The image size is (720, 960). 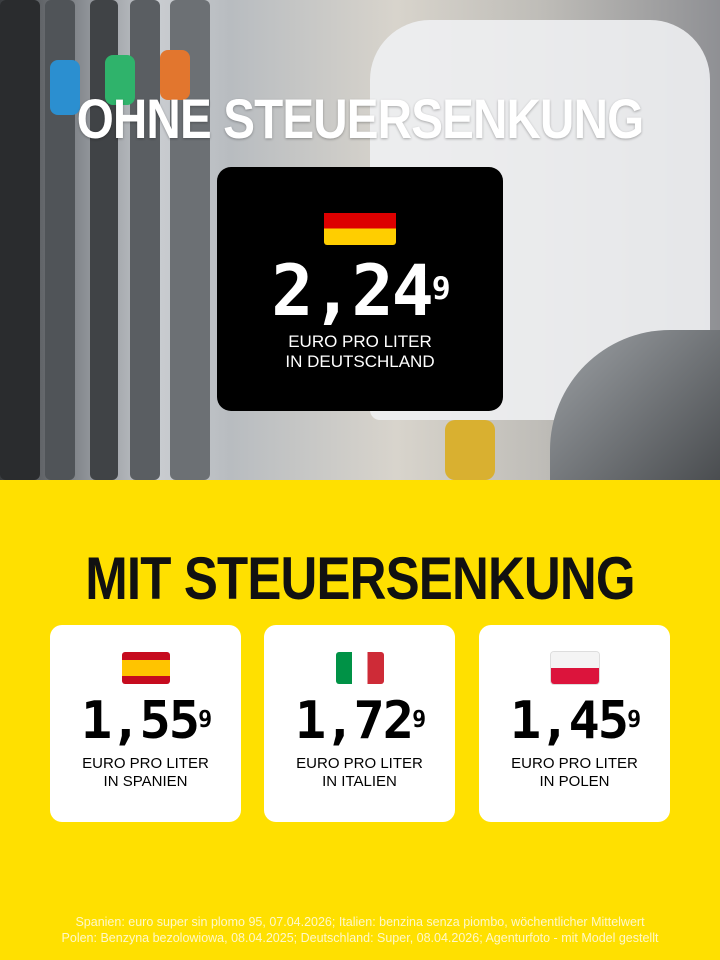 What do you see at coordinates (574, 781) in the screenshot?
I see `poland-place: IN POLEN` at bounding box center [574, 781].